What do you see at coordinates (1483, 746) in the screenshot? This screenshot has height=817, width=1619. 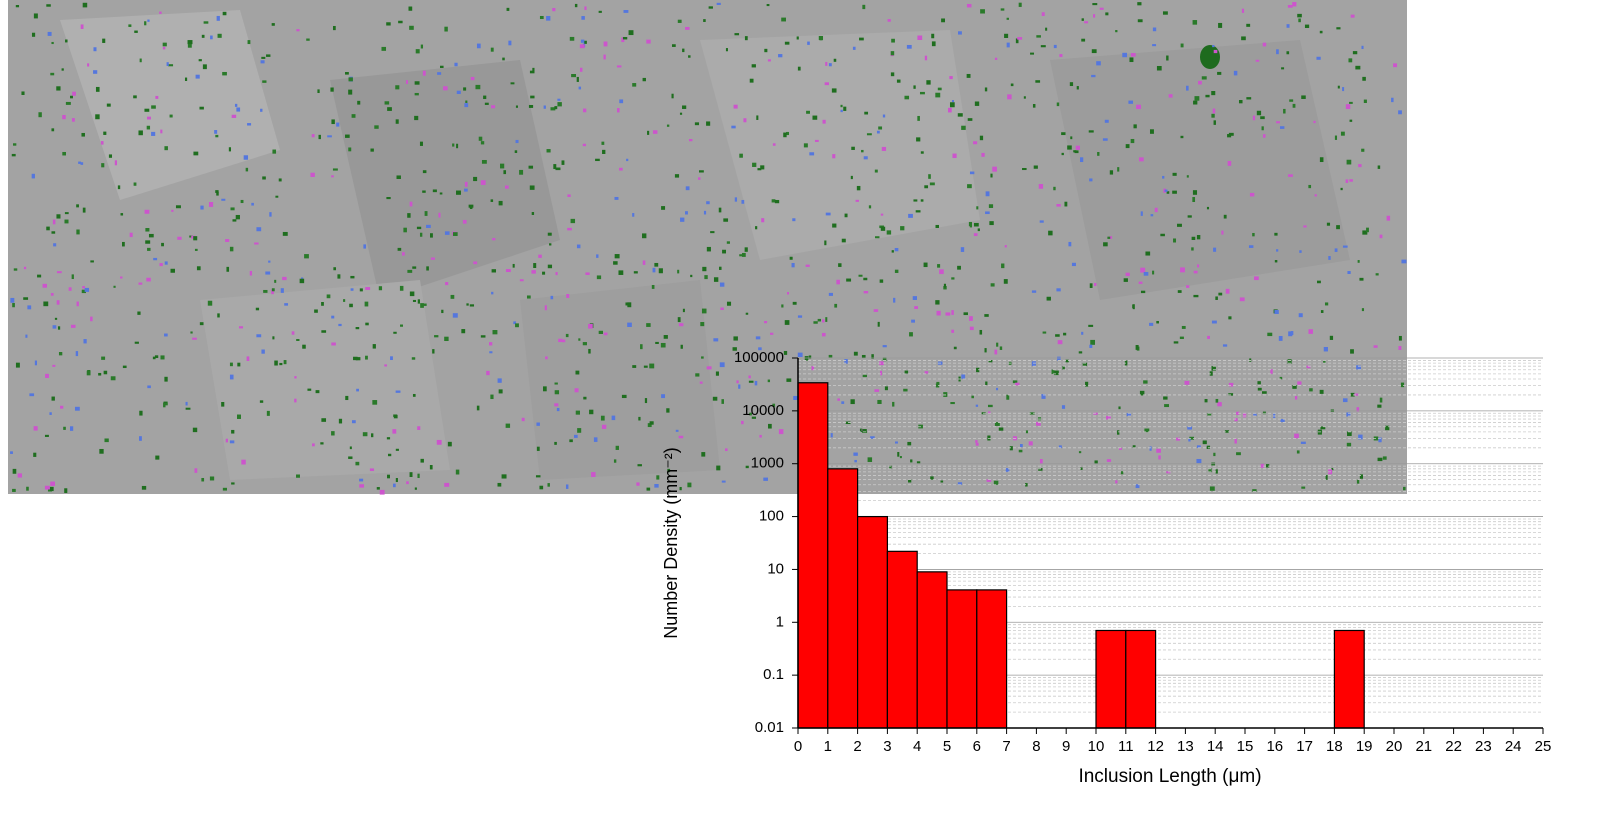 I see `x-tick-label: 23` at bounding box center [1483, 746].